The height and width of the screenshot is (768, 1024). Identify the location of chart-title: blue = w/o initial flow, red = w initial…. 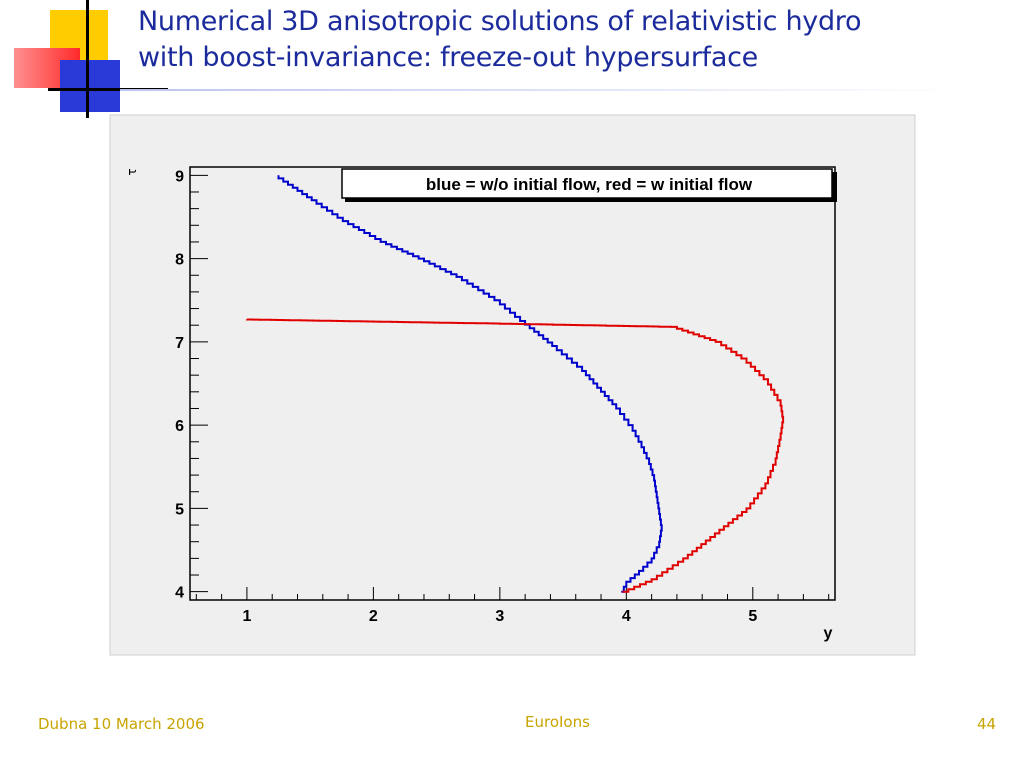
(589, 184).